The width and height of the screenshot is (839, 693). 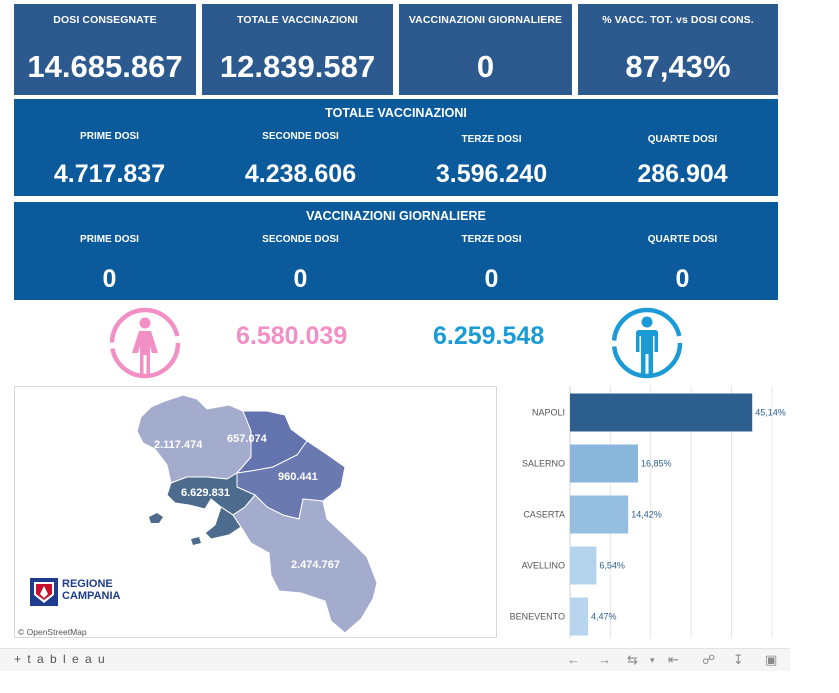 What do you see at coordinates (91, 596) in the screenshot?
I see `logo-line2: CAMPANIA` at bounding box center [91, 596].